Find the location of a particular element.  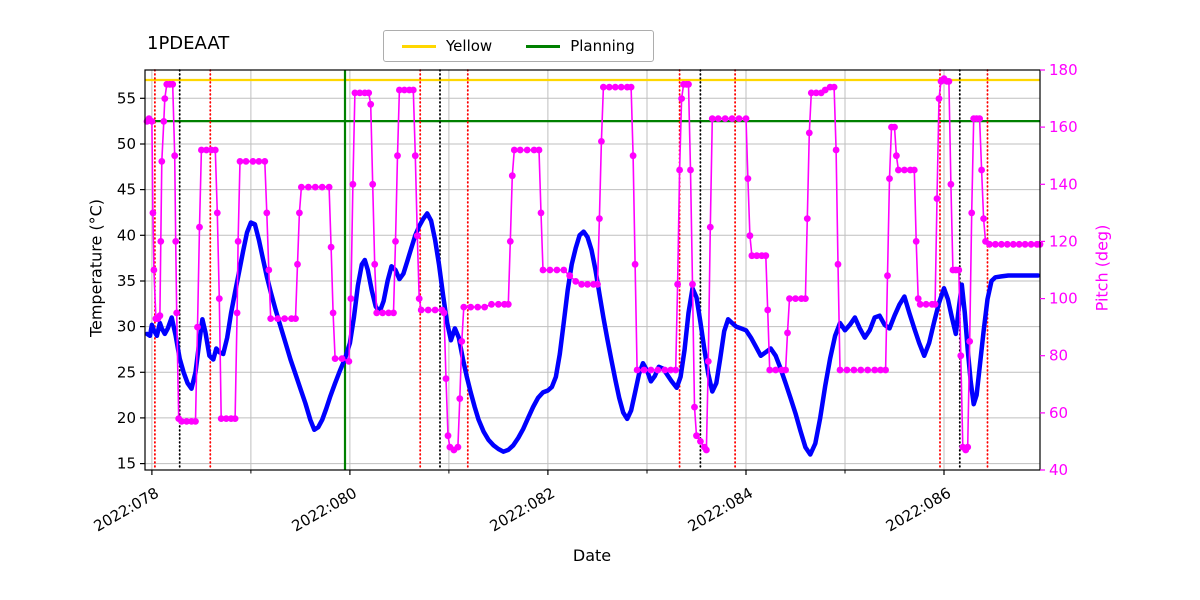

svg-text: 2022:080 is located at coordinates (324, 510).